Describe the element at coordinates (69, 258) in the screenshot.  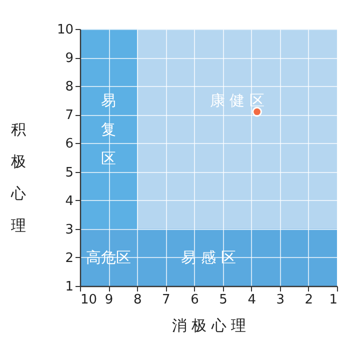
I see `y-tick-label: 2` at that location.